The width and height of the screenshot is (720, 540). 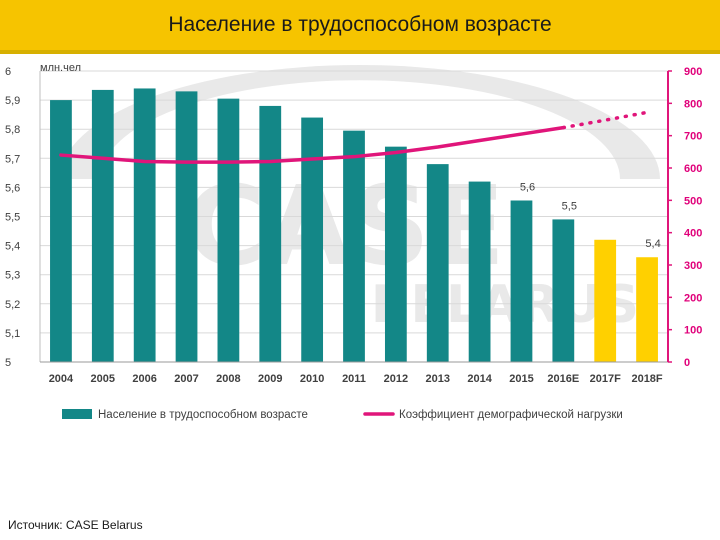 What do you see at coordinates (12, 130) in the screenshot?
I see `y-left-tick-label: 5,8` at bounding box center [12, 130].